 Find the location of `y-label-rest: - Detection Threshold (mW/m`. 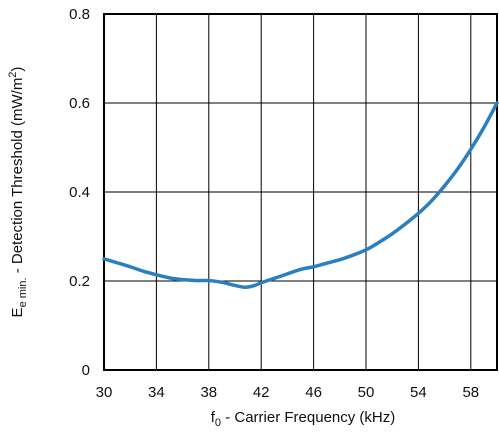

y-label-rest: - Detection Threshold (mW/m is located at coordinates (17, 178).